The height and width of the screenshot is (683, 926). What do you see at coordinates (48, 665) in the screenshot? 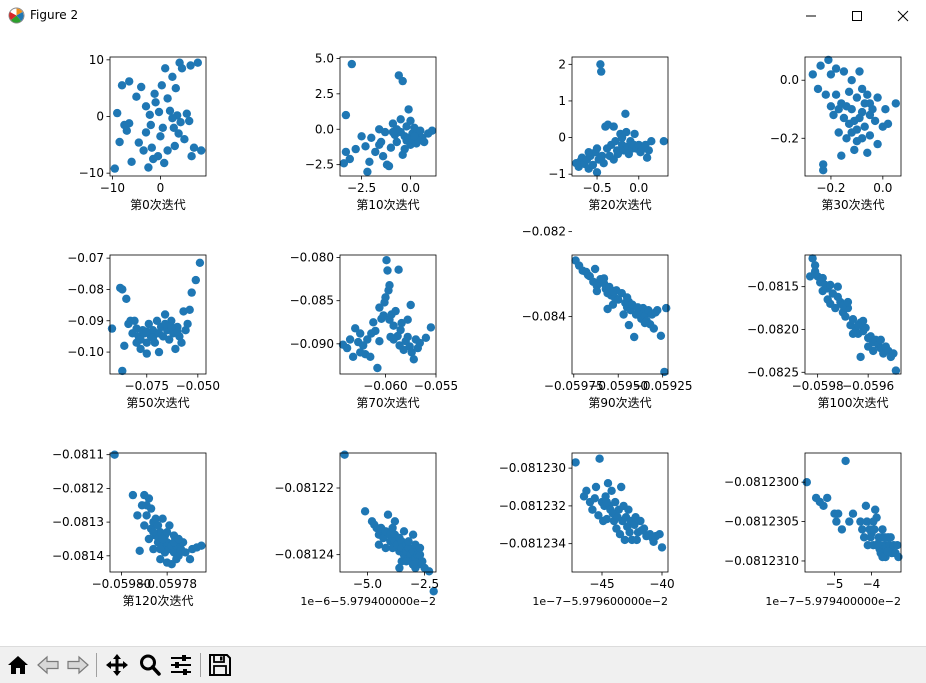
I see `back-button` at bounding box center [48, 665].